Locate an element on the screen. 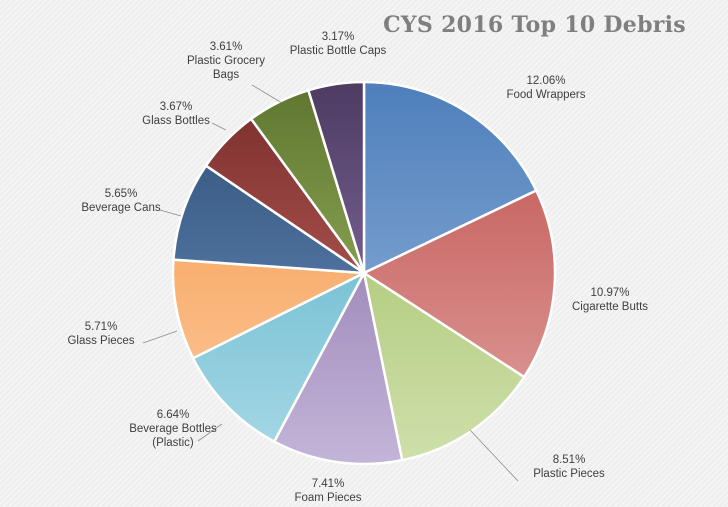  data-label: 7.41% Foam Pieces is located at coordinates (327, 491).